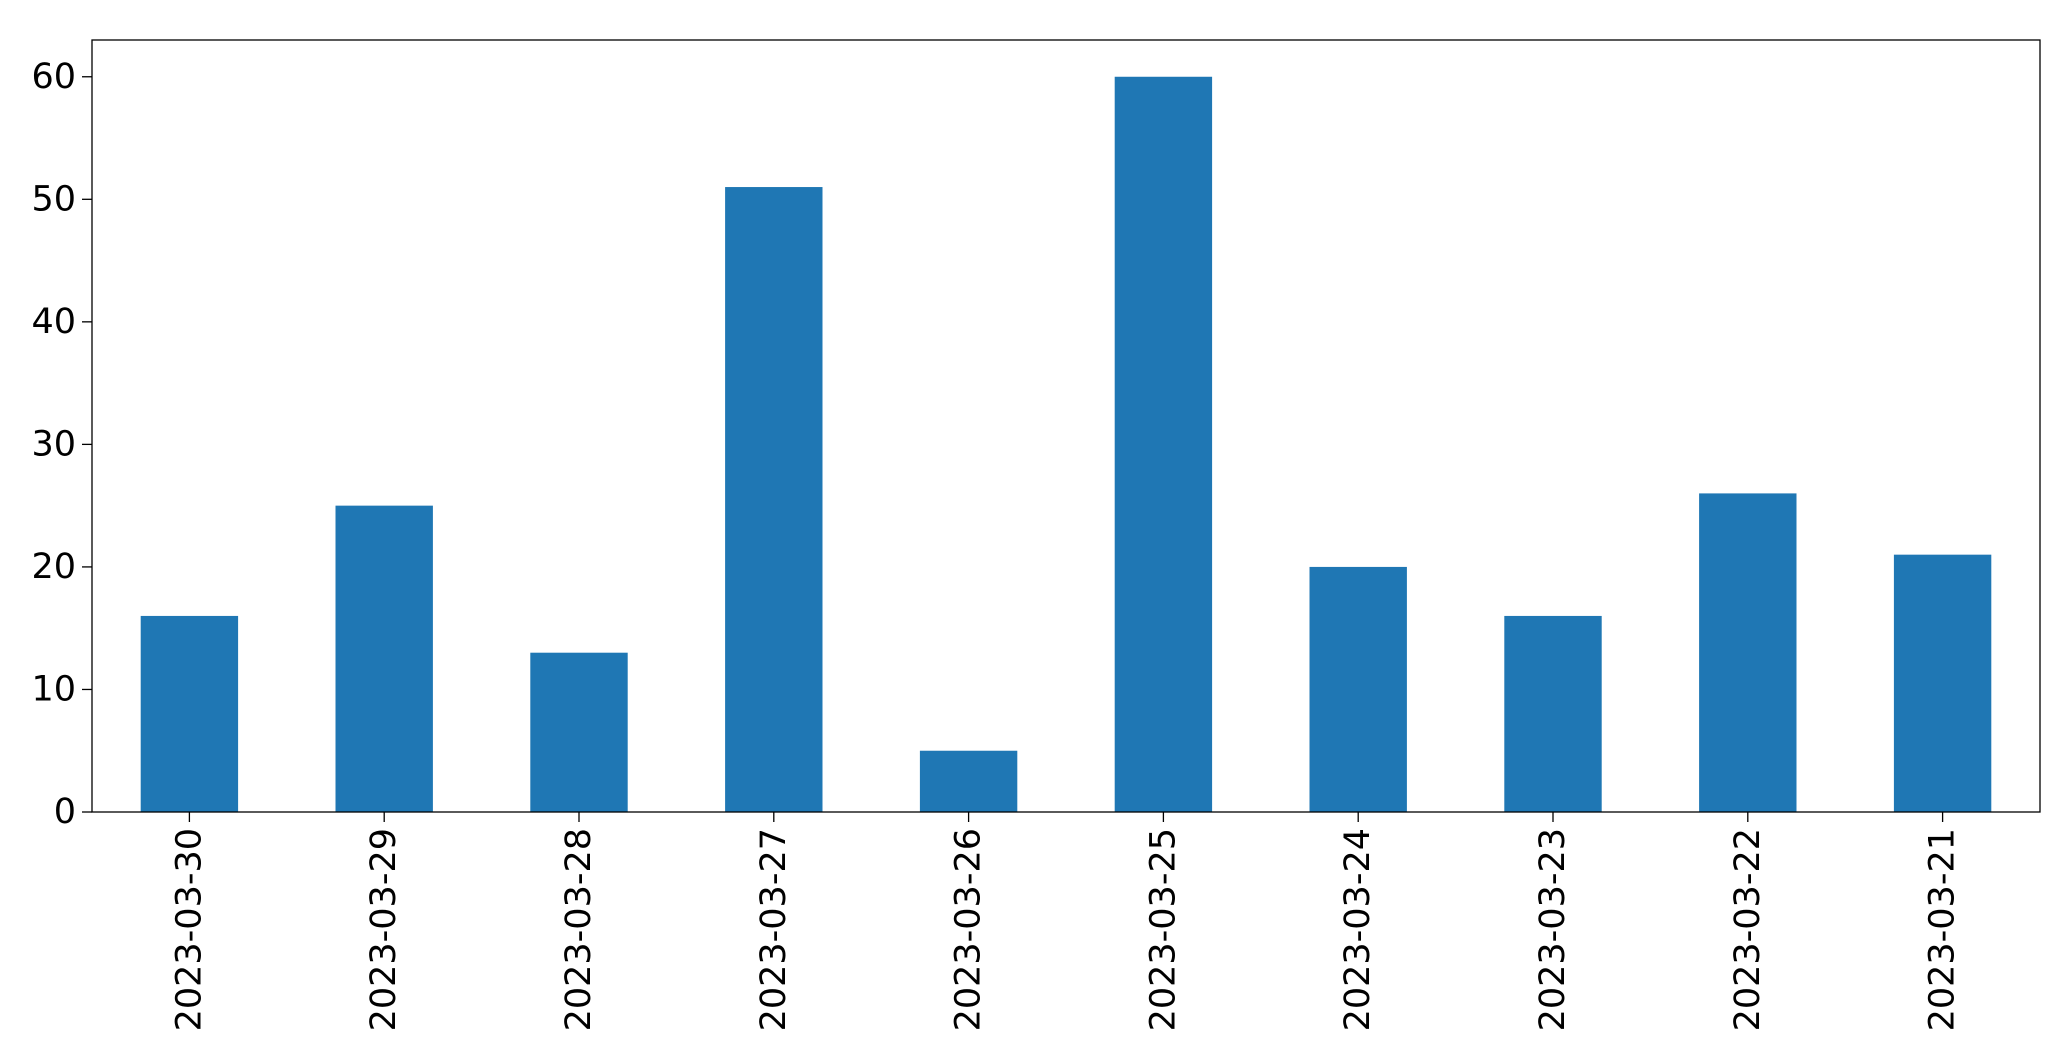  Describe the element at coordinates (774, 929) in the screenshot. I see `x-tick-label: 2023-03-27` at that location.